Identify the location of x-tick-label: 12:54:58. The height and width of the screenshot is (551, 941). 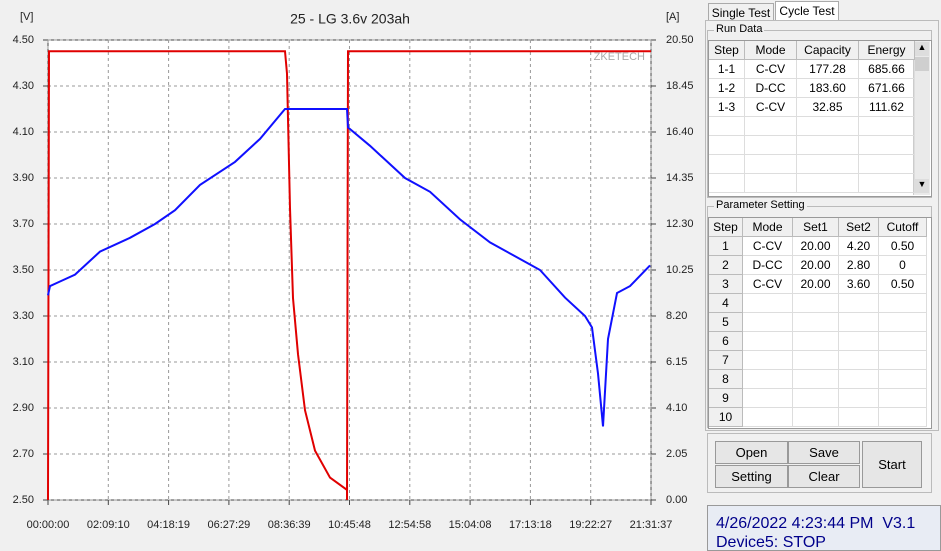
(409, 525).